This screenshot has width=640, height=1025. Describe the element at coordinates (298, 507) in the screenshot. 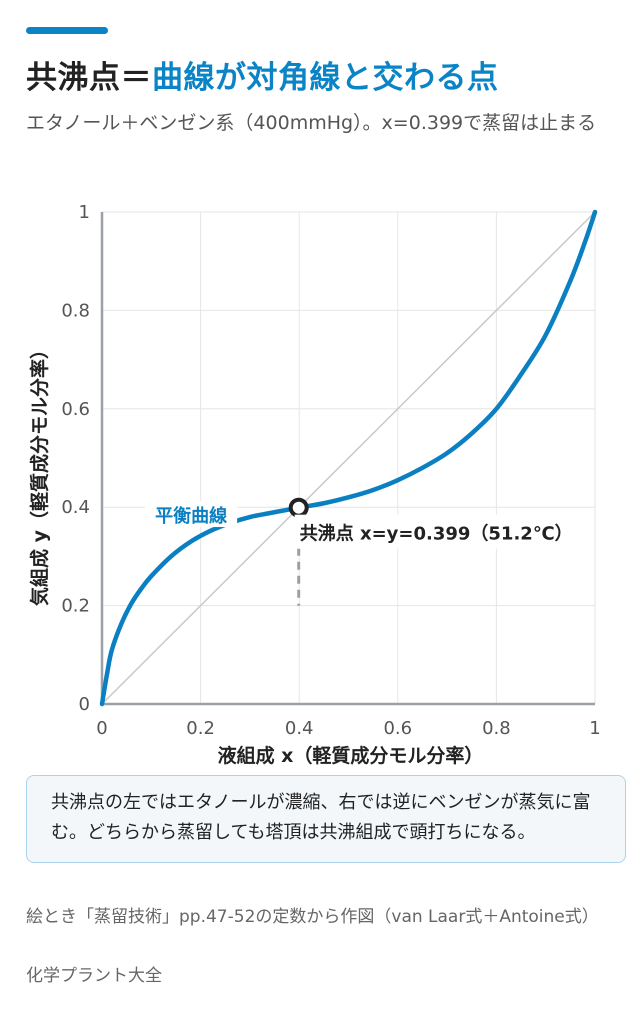

I see `azeotrope-marker` at that location.